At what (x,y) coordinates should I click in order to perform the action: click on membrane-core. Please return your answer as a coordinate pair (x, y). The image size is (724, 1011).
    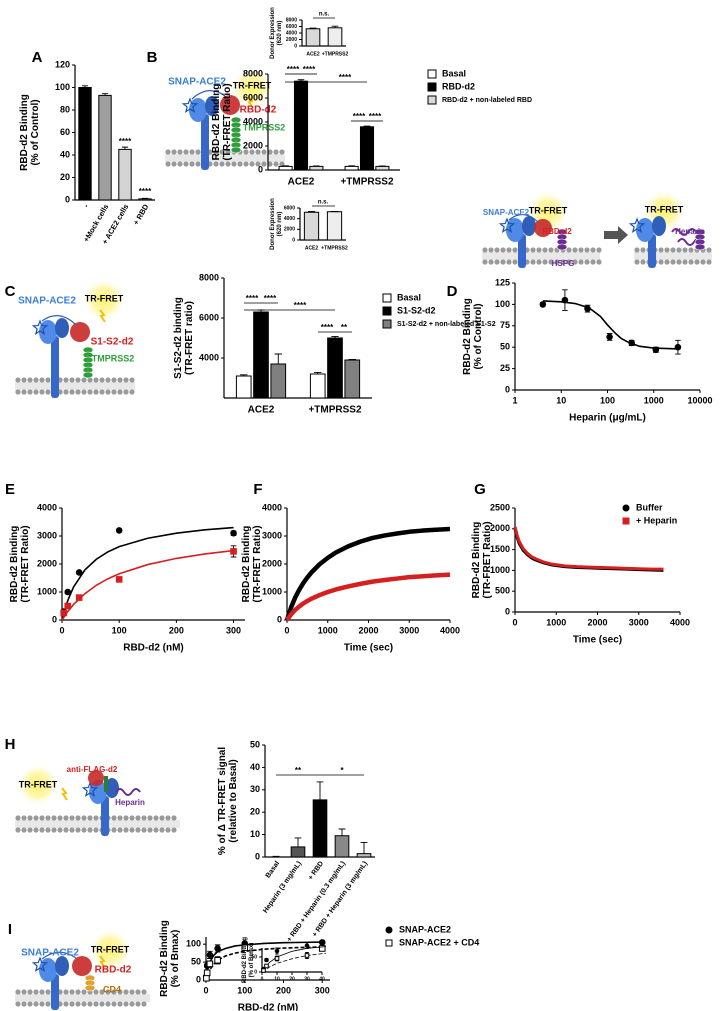
    Looking at the image, I should click on (225, 158).